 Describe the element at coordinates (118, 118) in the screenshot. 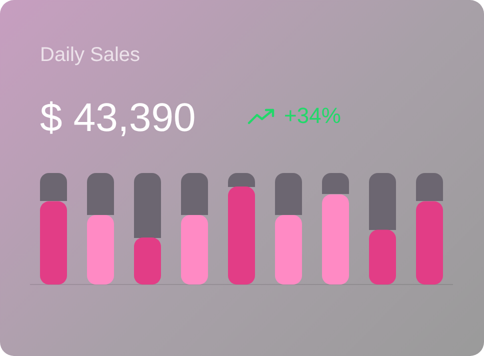

I see `chart-subtitle: $ 43,390` at that location.